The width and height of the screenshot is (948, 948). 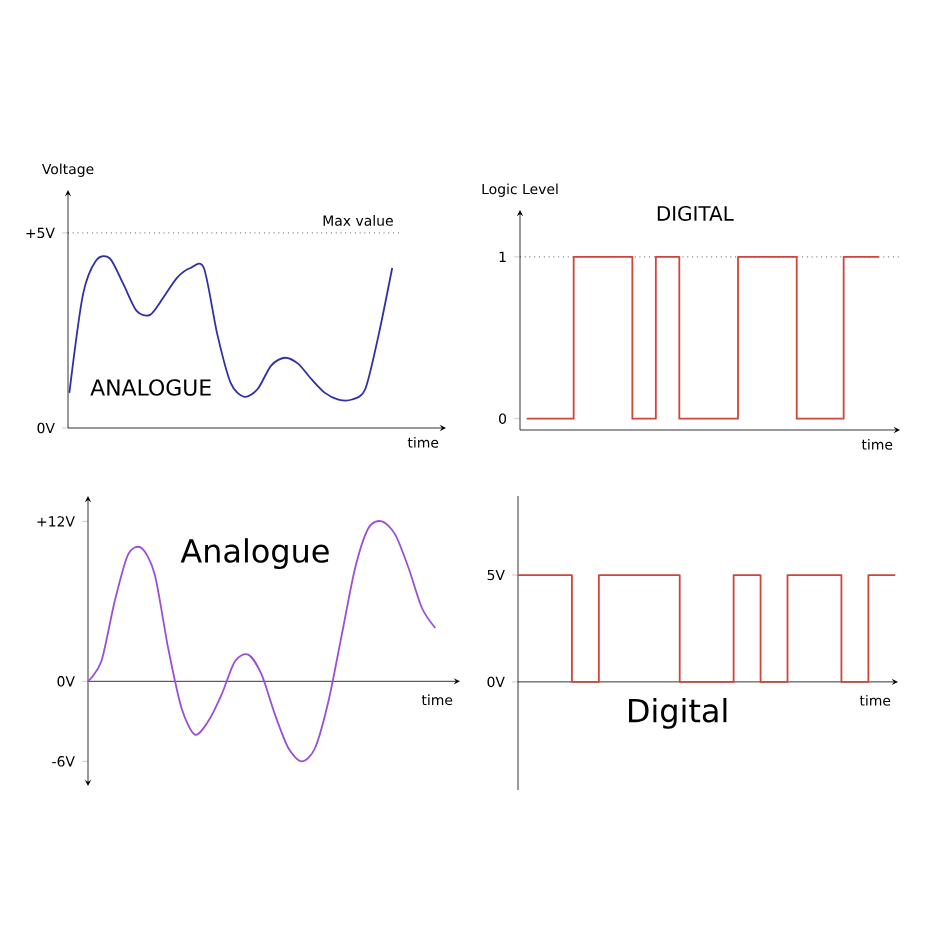 I want to click on line-series, so click(x=231, y=328).